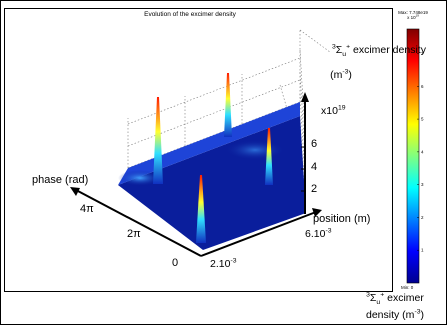 The image size is (447, 325). What do you see at coordinates (318, 233) in the screenshot?
I see `x-tick-label: 6.10-3` at bounding box center [318, 233].